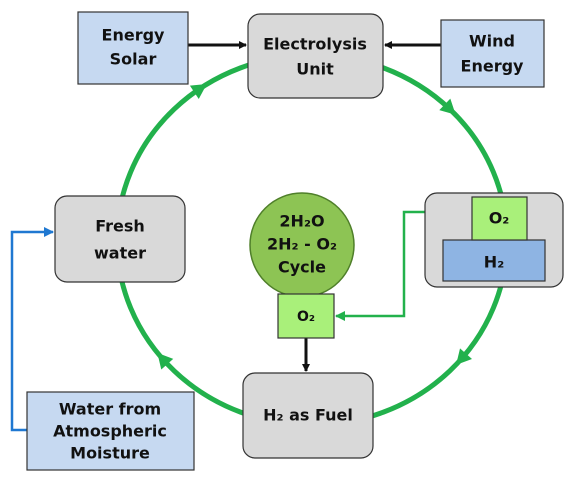 The height and width of the screenshot is (494, 566). I want to click on label: Moisture, so click(110, 453).